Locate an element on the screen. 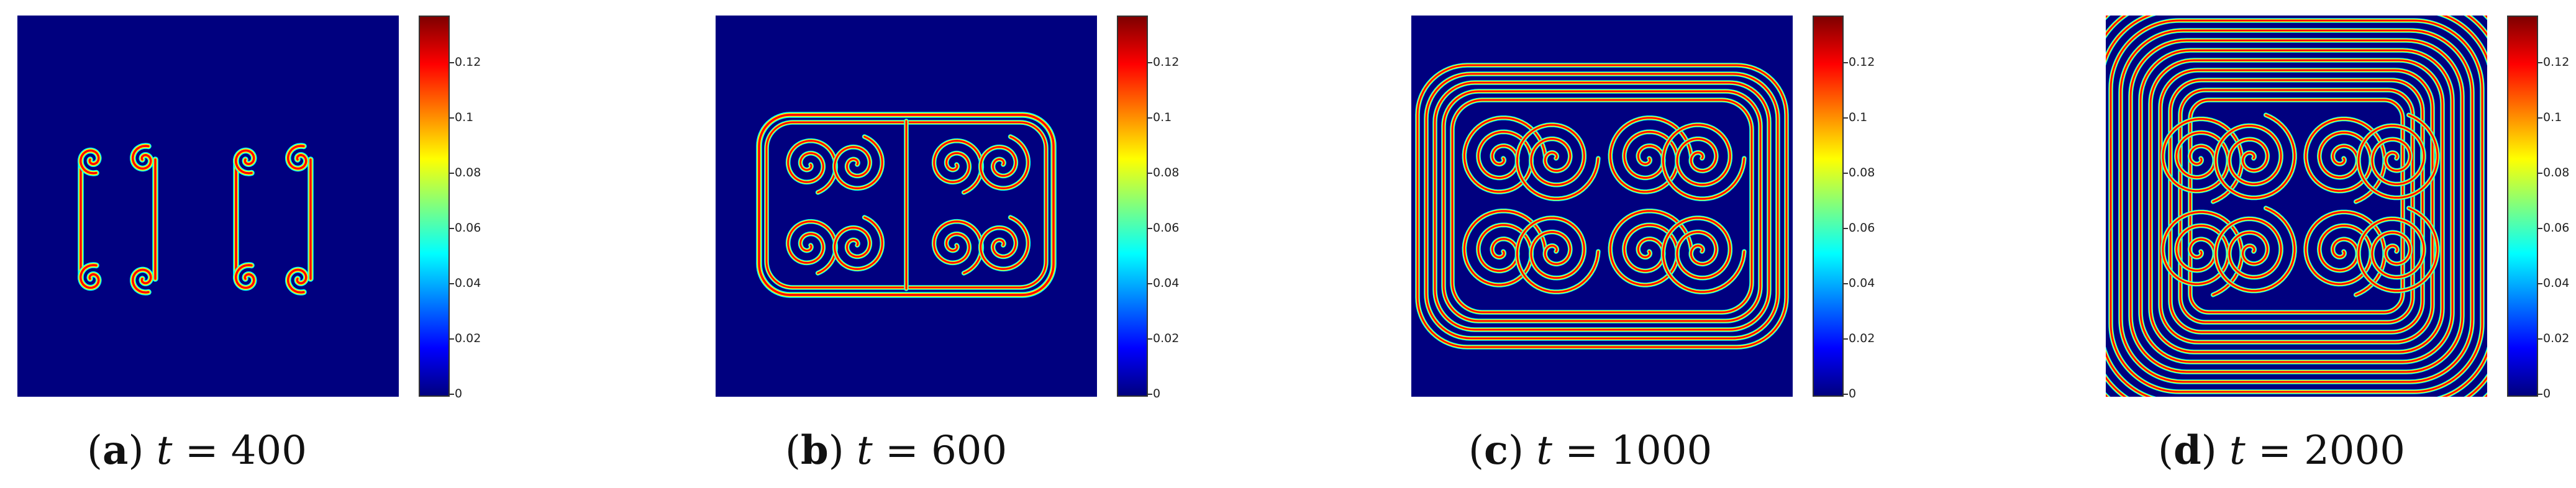 The image size is (2576, 488). field-plot-b is located at coordinates (906, 206).